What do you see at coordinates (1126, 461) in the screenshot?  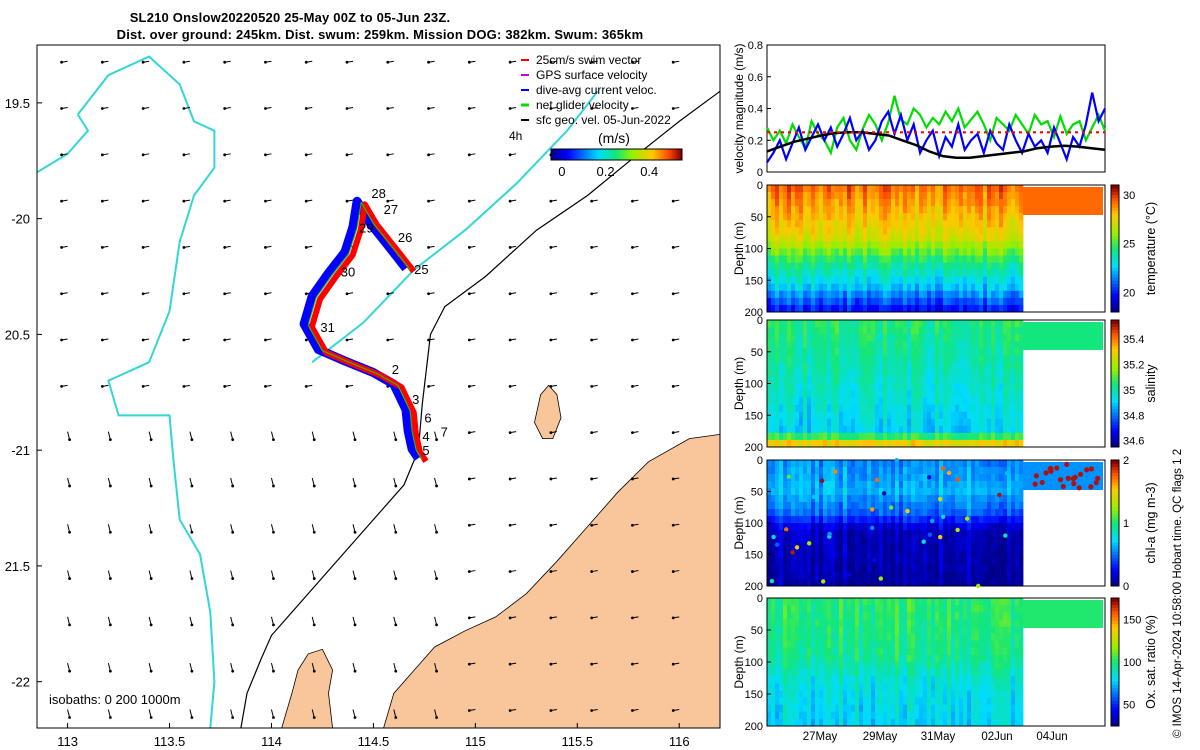 I see `chlorophyll-colorbar-tick-label: 2` at bounding box center [1126, 461].